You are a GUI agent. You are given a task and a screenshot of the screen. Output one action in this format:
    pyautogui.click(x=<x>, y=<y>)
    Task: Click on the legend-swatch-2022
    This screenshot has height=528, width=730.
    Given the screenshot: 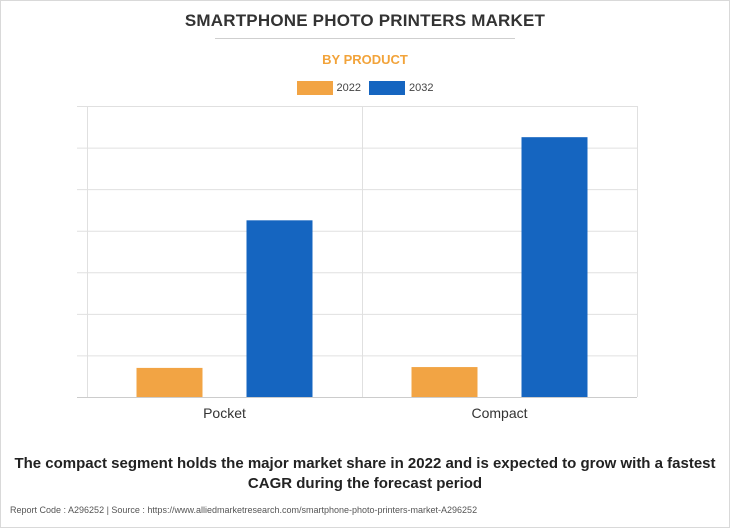 What is the action you would take?
    pyautogui.click(x=314, y=88)
    